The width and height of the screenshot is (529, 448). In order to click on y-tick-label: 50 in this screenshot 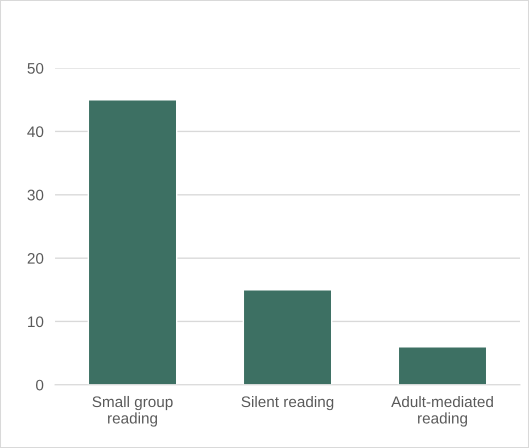, I will do `click(36, 68)`.